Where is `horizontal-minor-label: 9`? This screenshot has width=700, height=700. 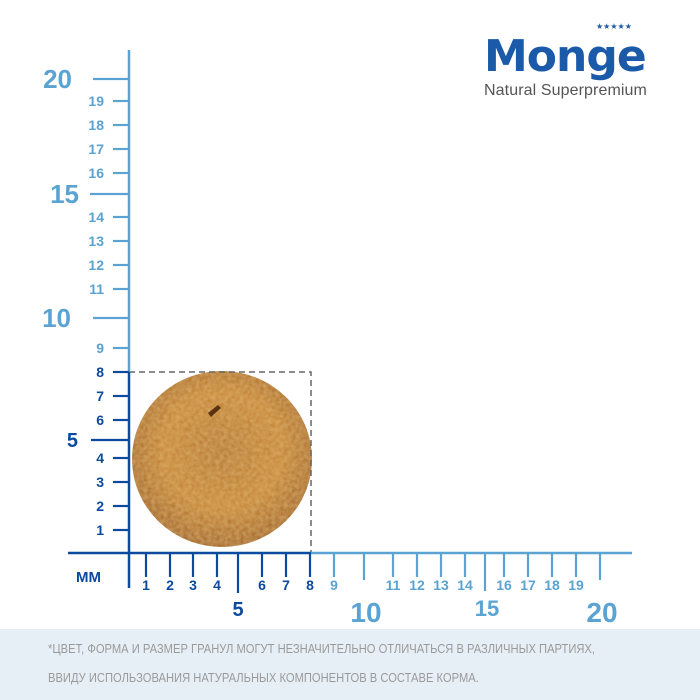
horizontal-minor-label: 9 is located at coordinates (334, 585).